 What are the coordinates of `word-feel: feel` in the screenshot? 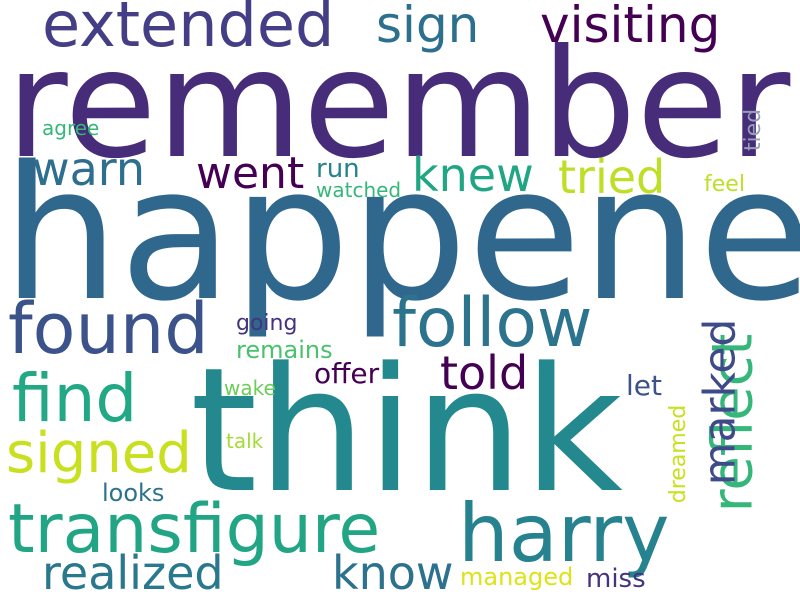 It's located at (724, 184).